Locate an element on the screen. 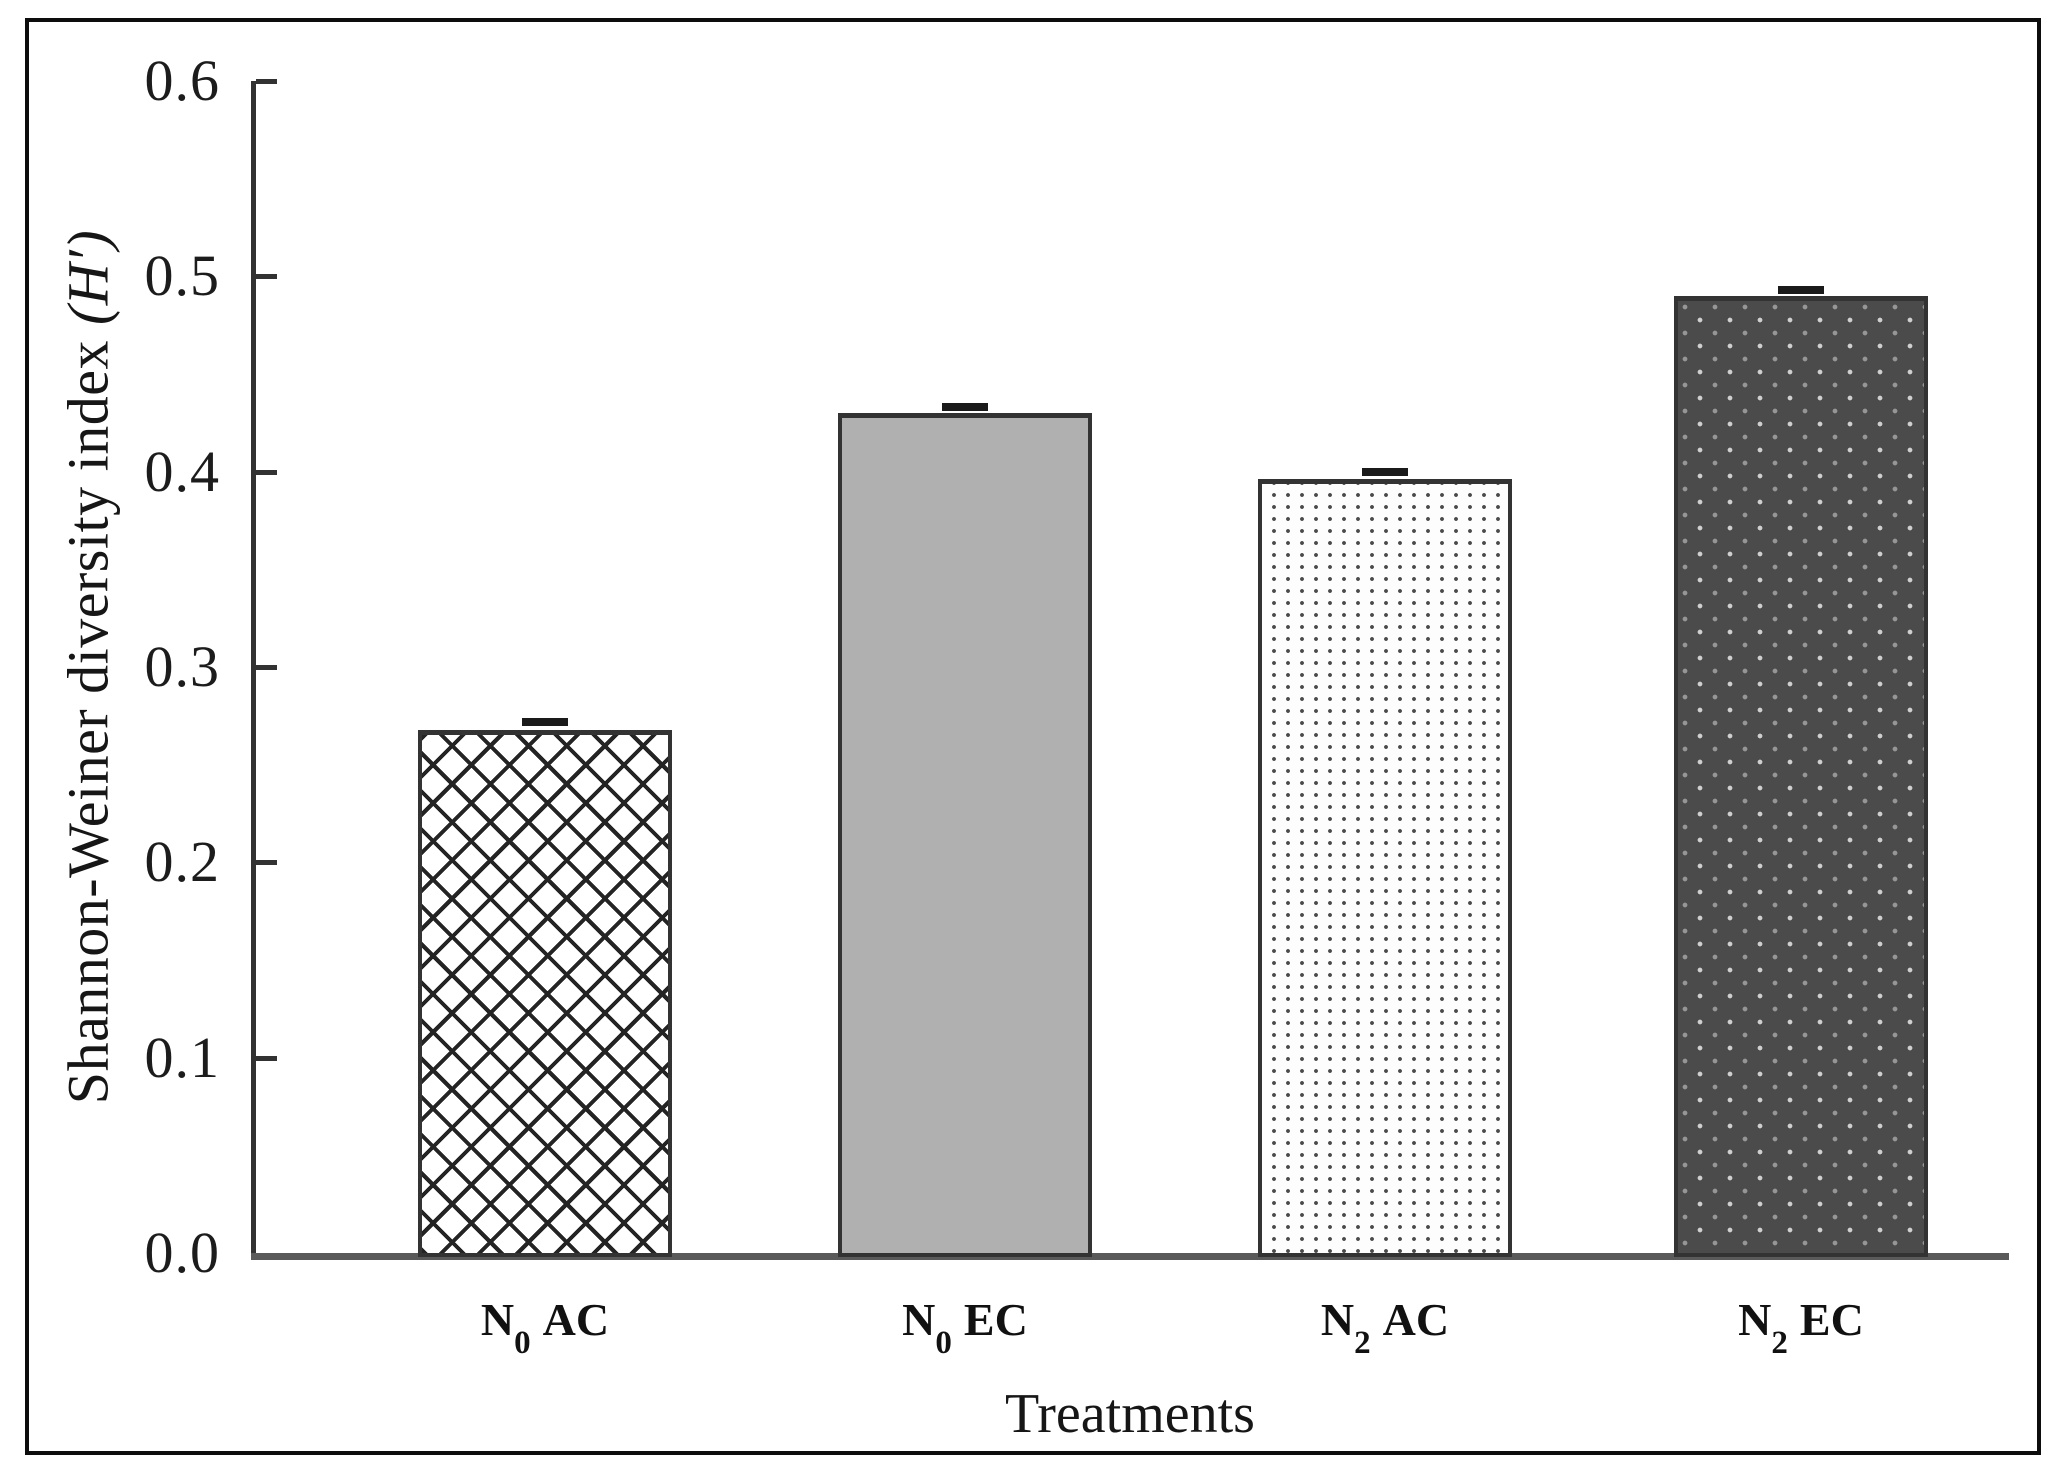  y-tick-label: 0.4 is located at coordinates (182, 471).